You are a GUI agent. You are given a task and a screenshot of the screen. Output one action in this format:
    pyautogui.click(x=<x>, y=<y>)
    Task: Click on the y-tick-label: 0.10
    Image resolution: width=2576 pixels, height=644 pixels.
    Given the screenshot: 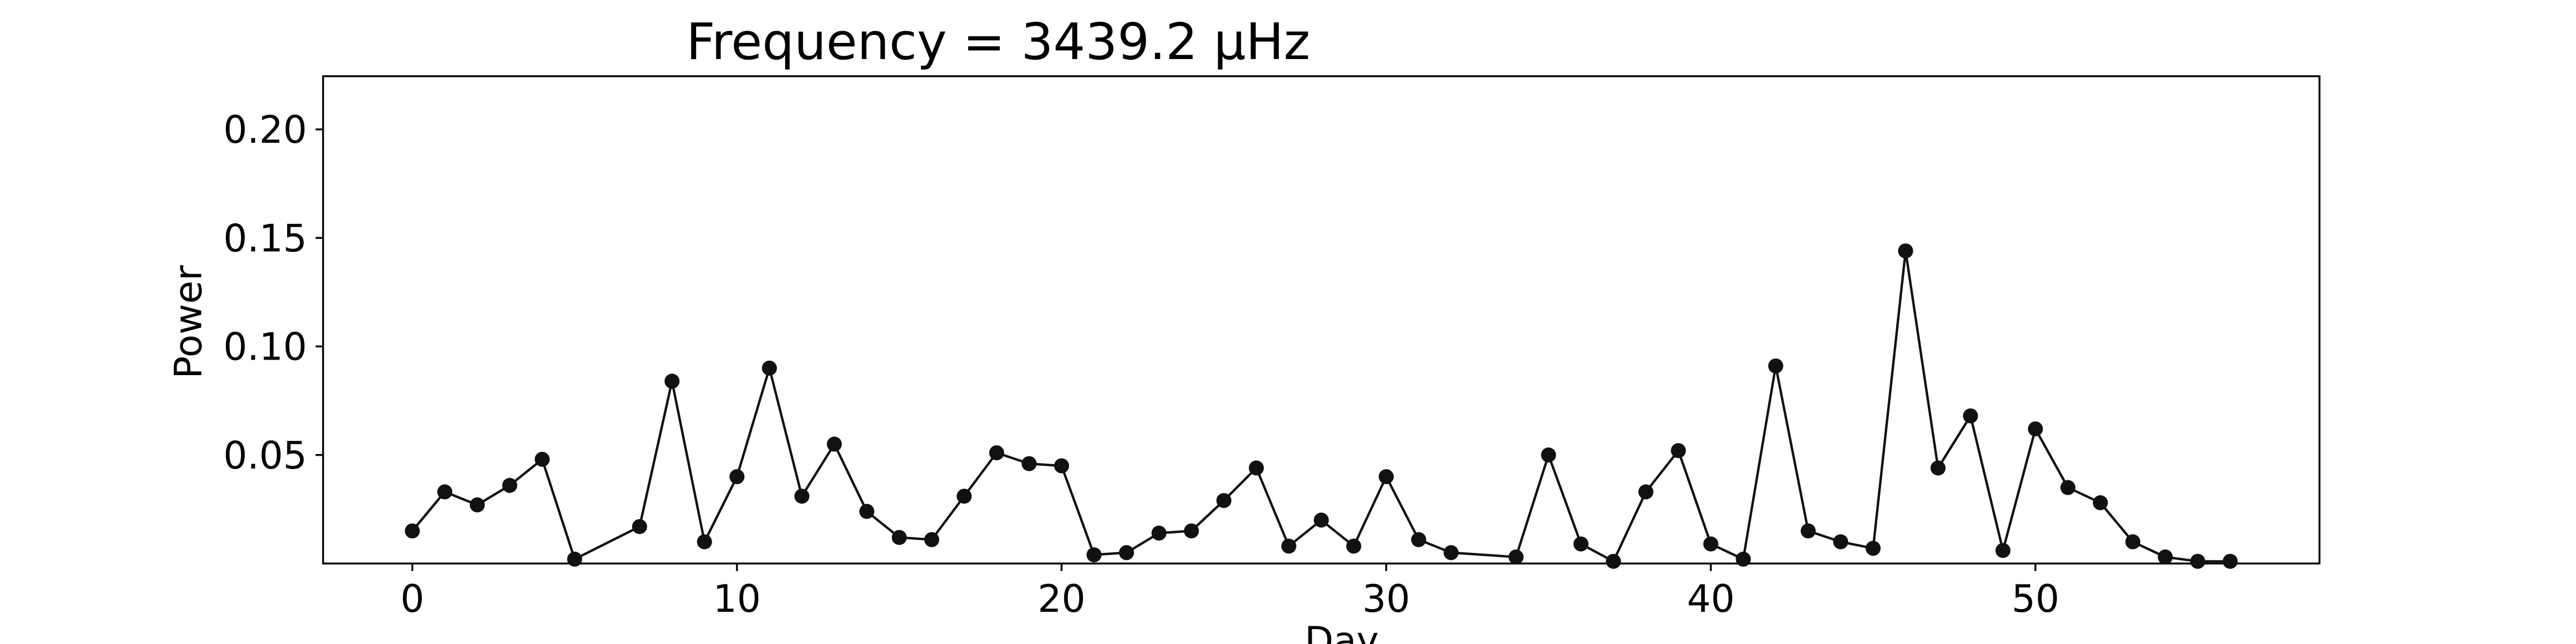 What is the action you would take?
    pyautogui.click(x=265, y=347)
    